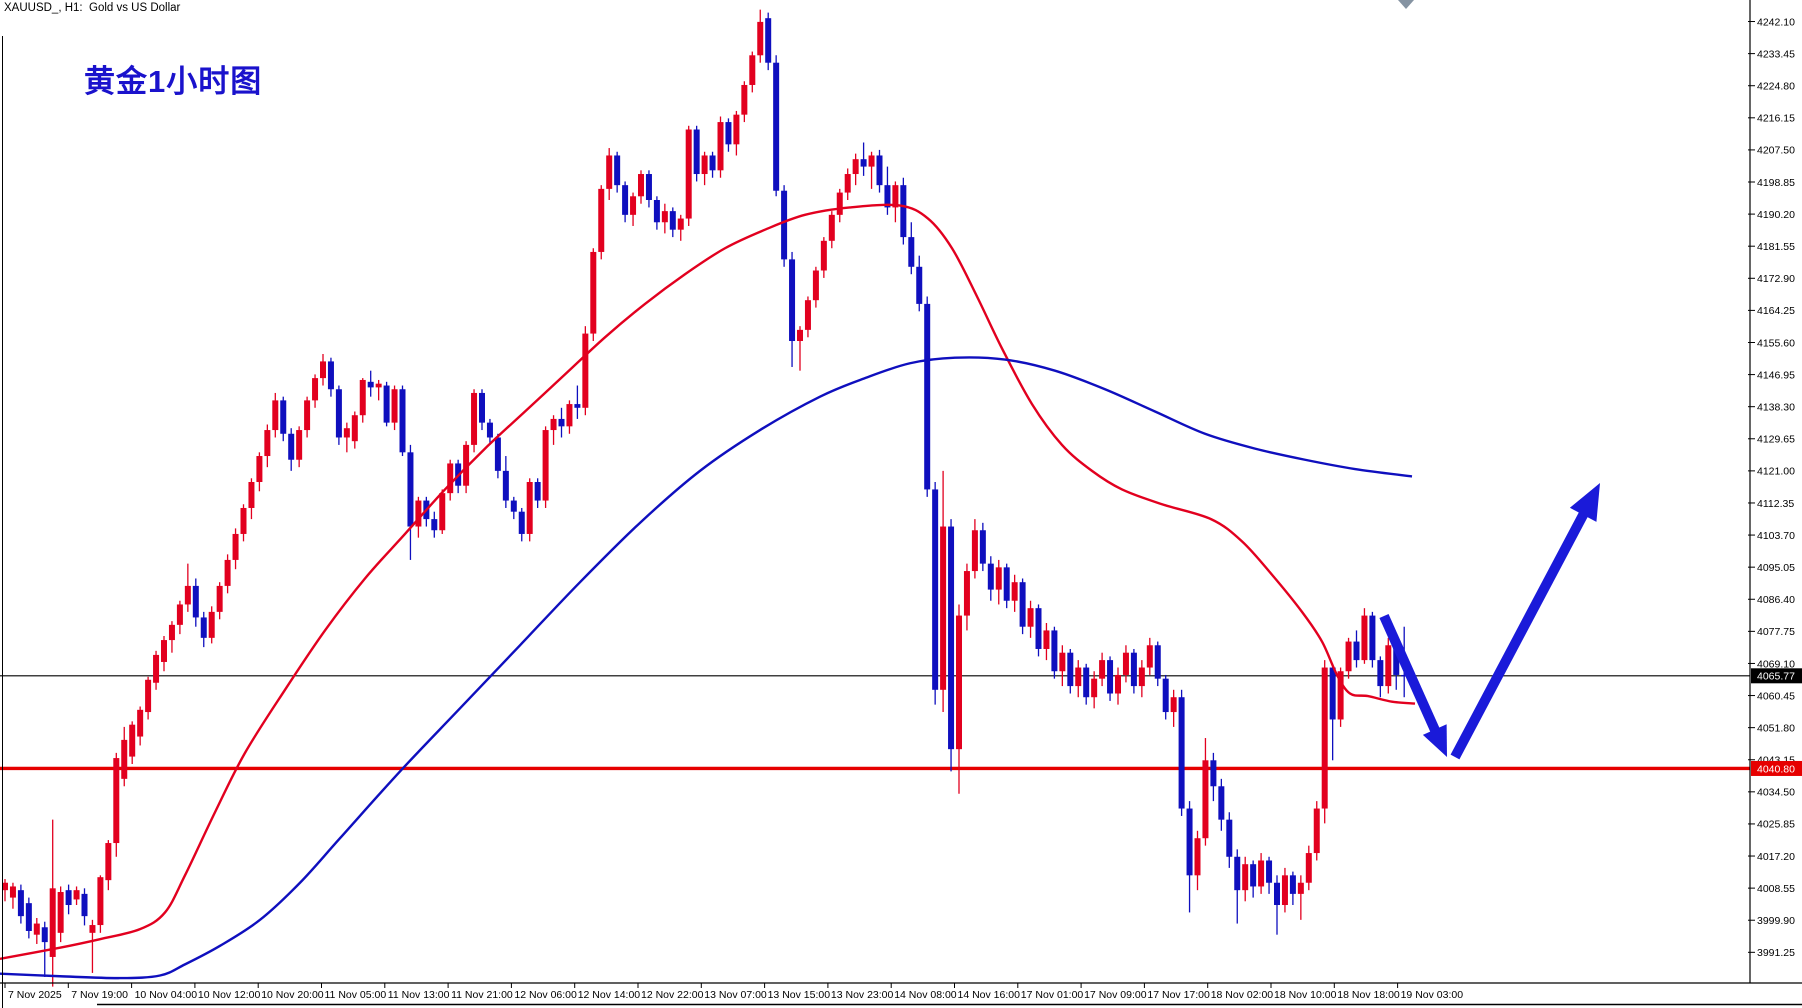  I want to click on price-axis-label: 4242.10, so click(1776, 22).